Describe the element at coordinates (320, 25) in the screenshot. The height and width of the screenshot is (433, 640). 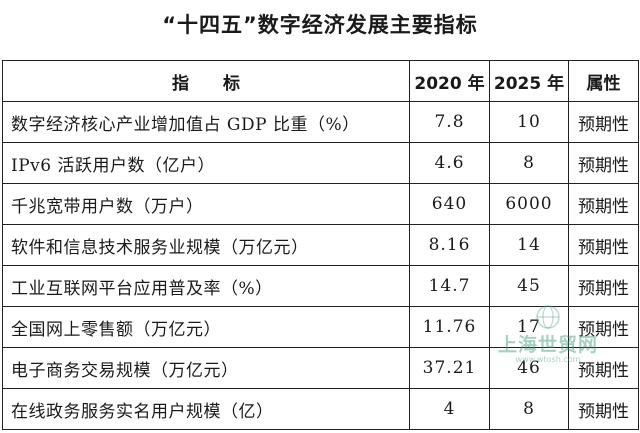
I see `document-title: “十四五”数字经济发展主要指标` at that location.